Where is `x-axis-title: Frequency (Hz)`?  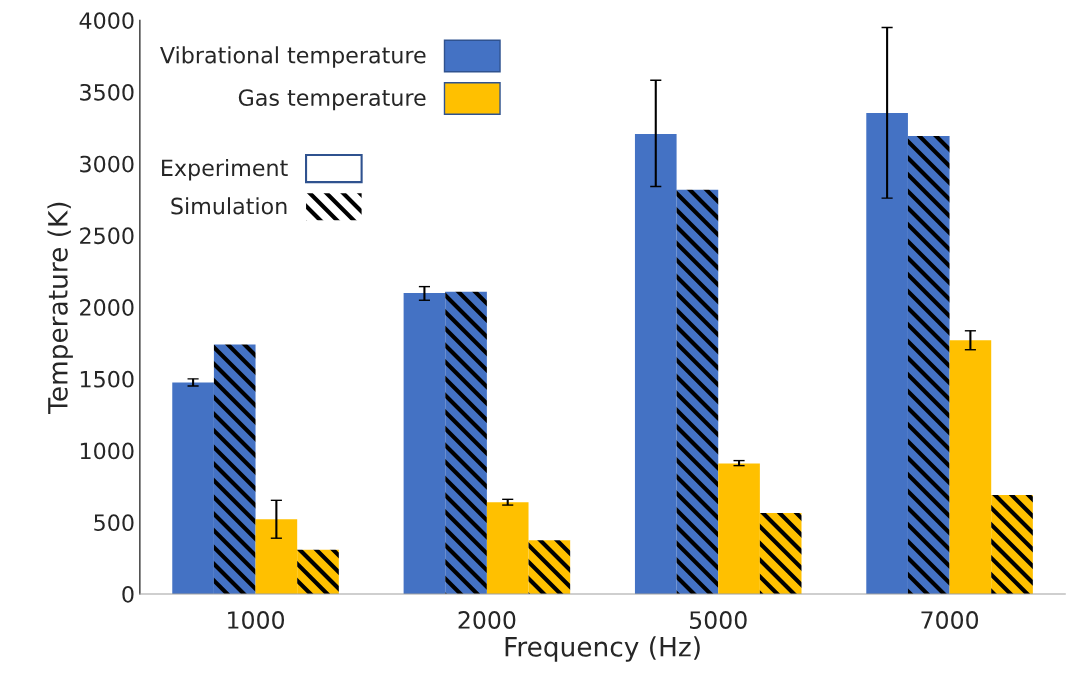
x-axis-title: Frequency (Hz) is located at coordinates (602, 649).